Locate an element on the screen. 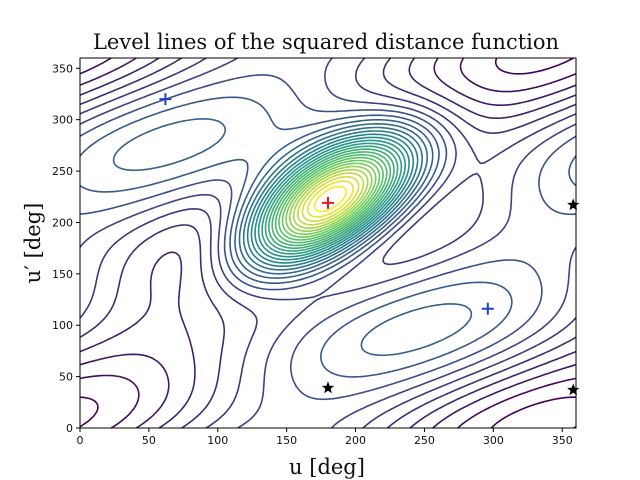 The width and height of the screenshot is (640, 480). y-tick-label: 250 is located at coordinates (62, 171).